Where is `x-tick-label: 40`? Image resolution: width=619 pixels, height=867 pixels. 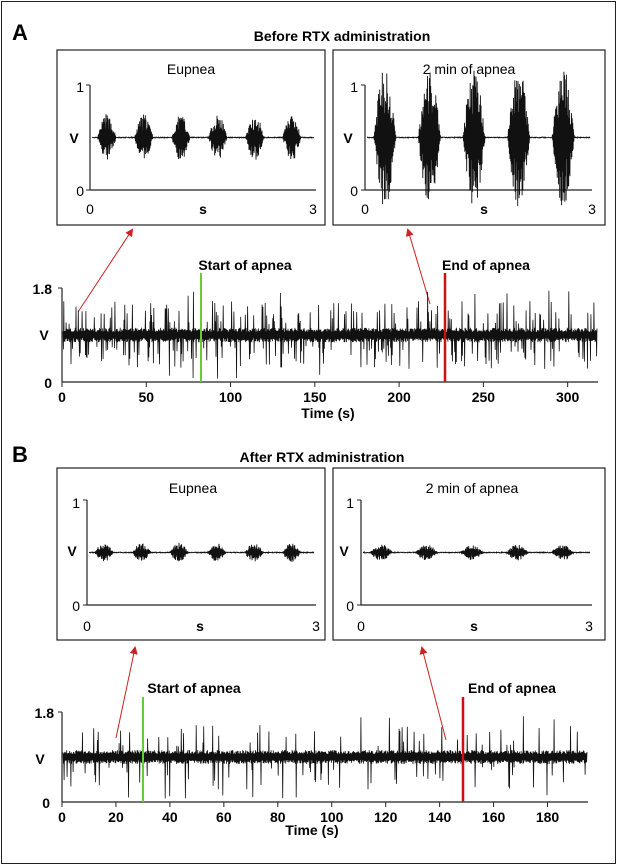 x-tick-label: 40 is located at coordinates (170, 817).